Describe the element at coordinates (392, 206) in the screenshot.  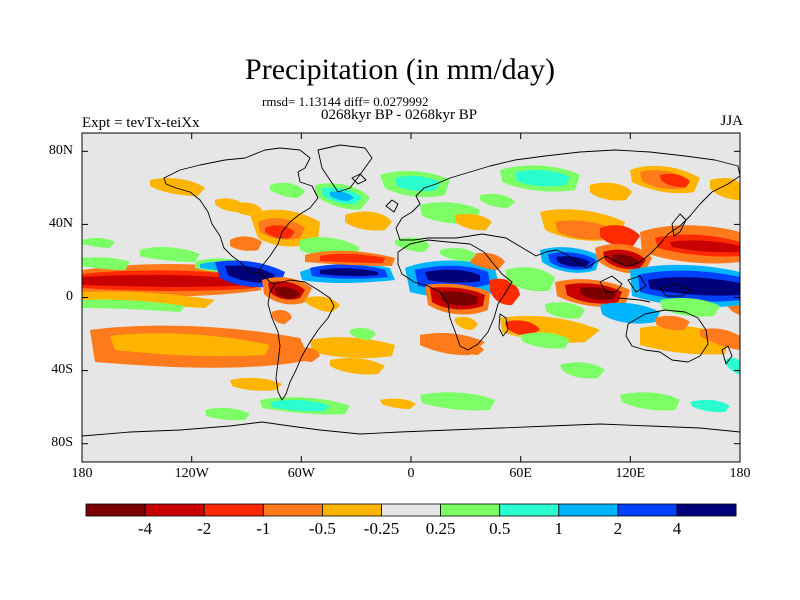
I see `coastline-british-isles` at that location.